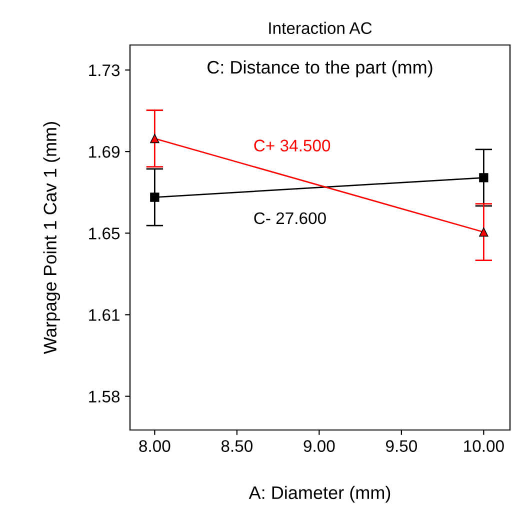 This screenshot has width=513, height=516. I want to click on y-tick-label: 1.73, so click(104, 70).